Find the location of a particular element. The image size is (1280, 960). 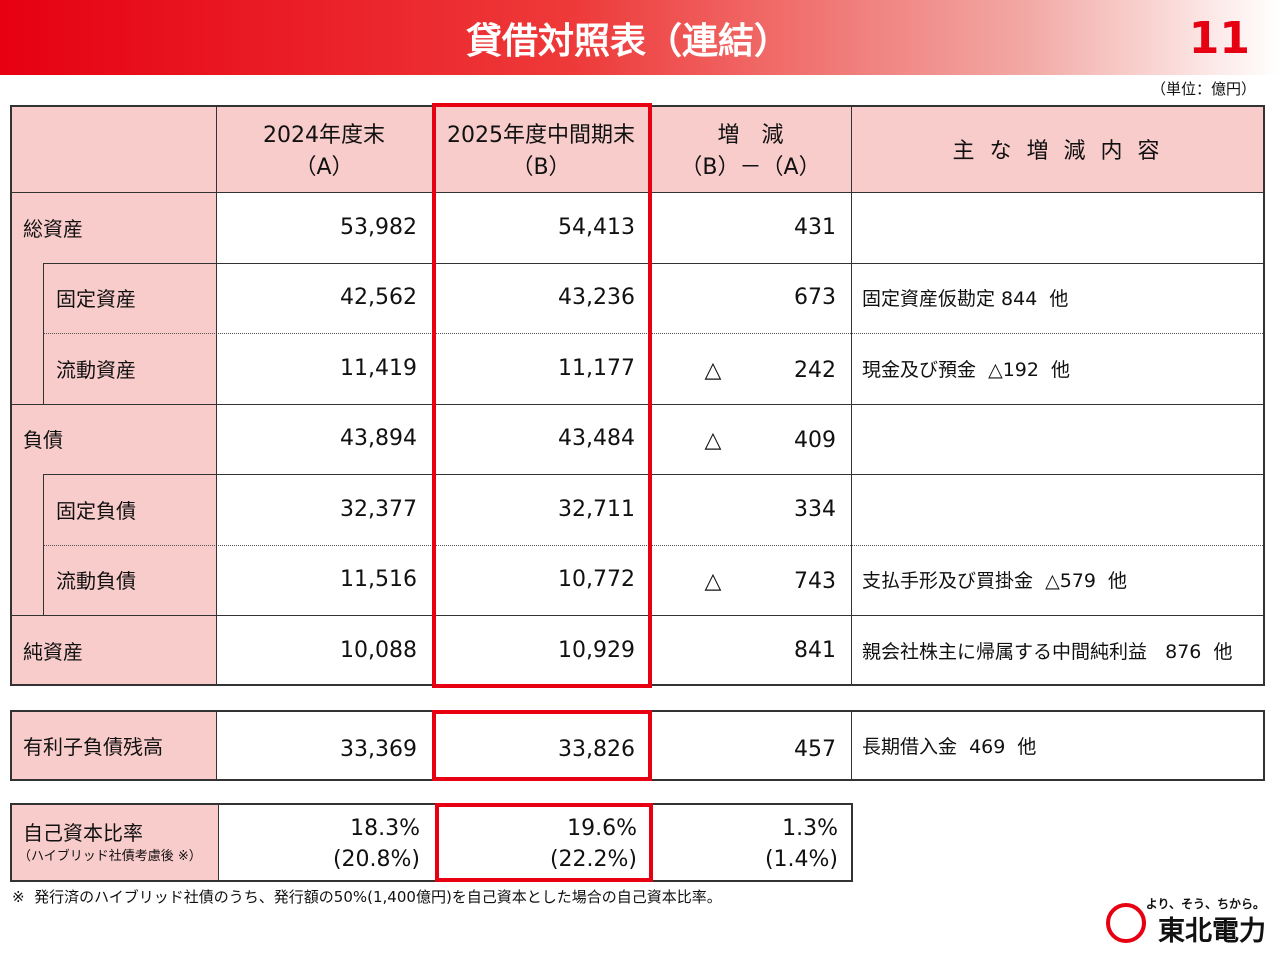

value-a: 33,369 is located at coordinates (378, 749).